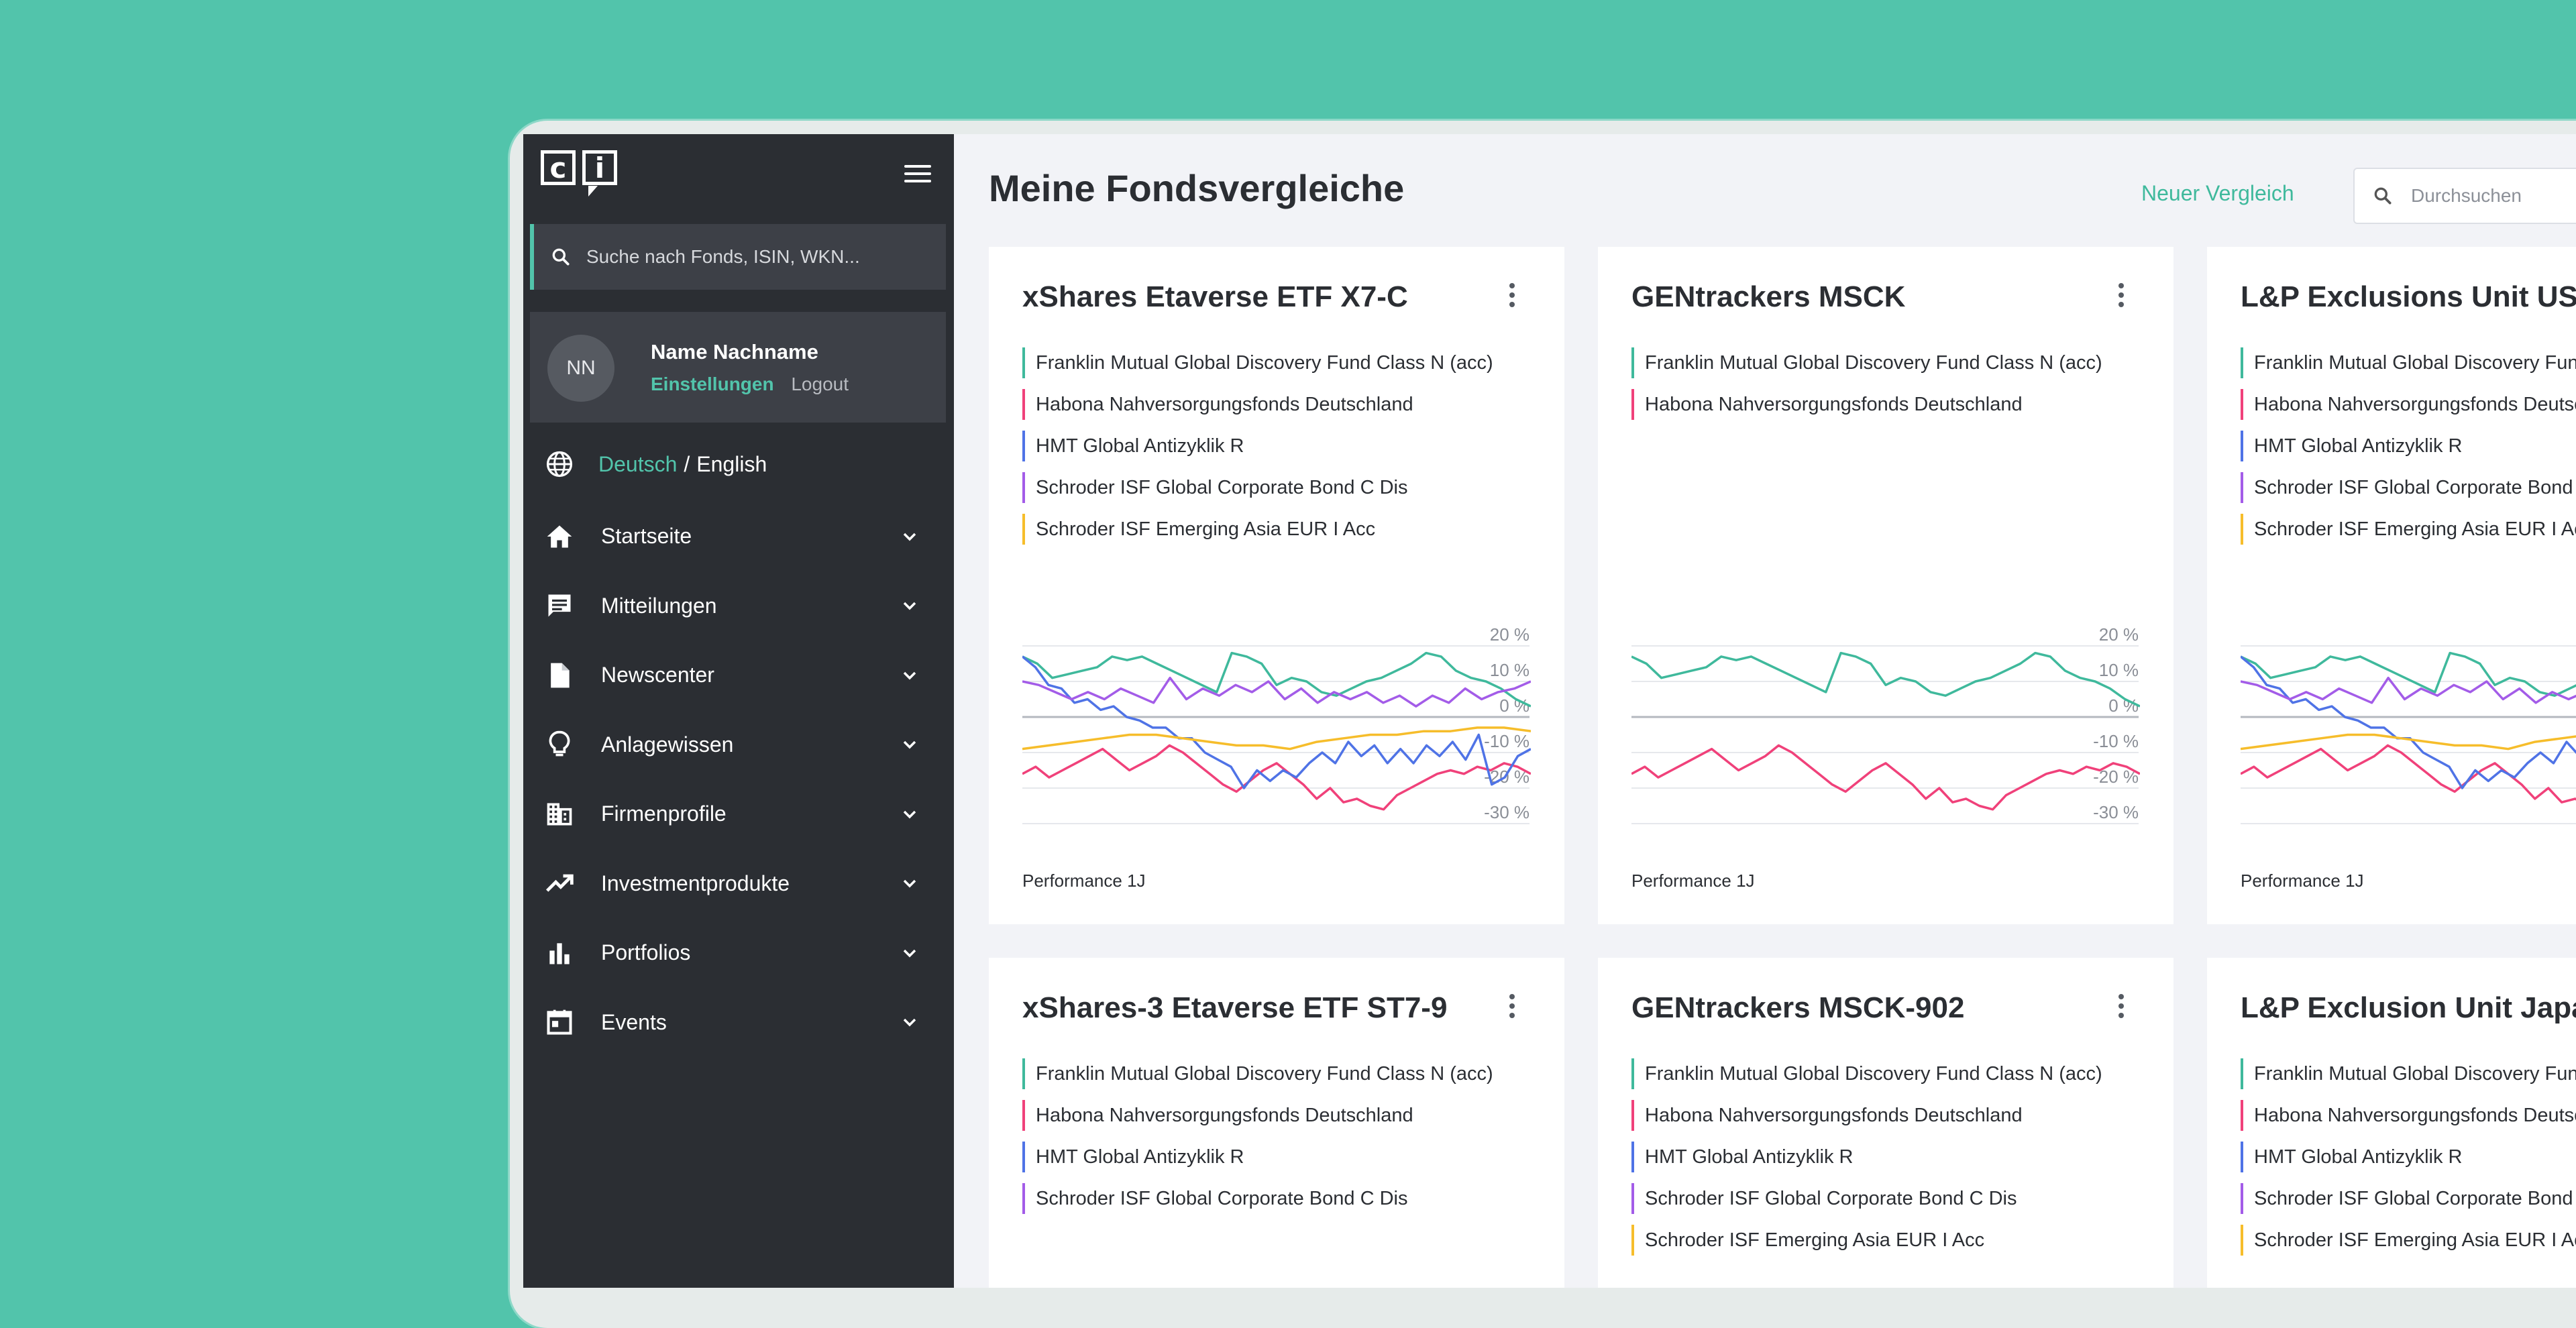  I want to click on comparison-search-input, so click(2493, 196).